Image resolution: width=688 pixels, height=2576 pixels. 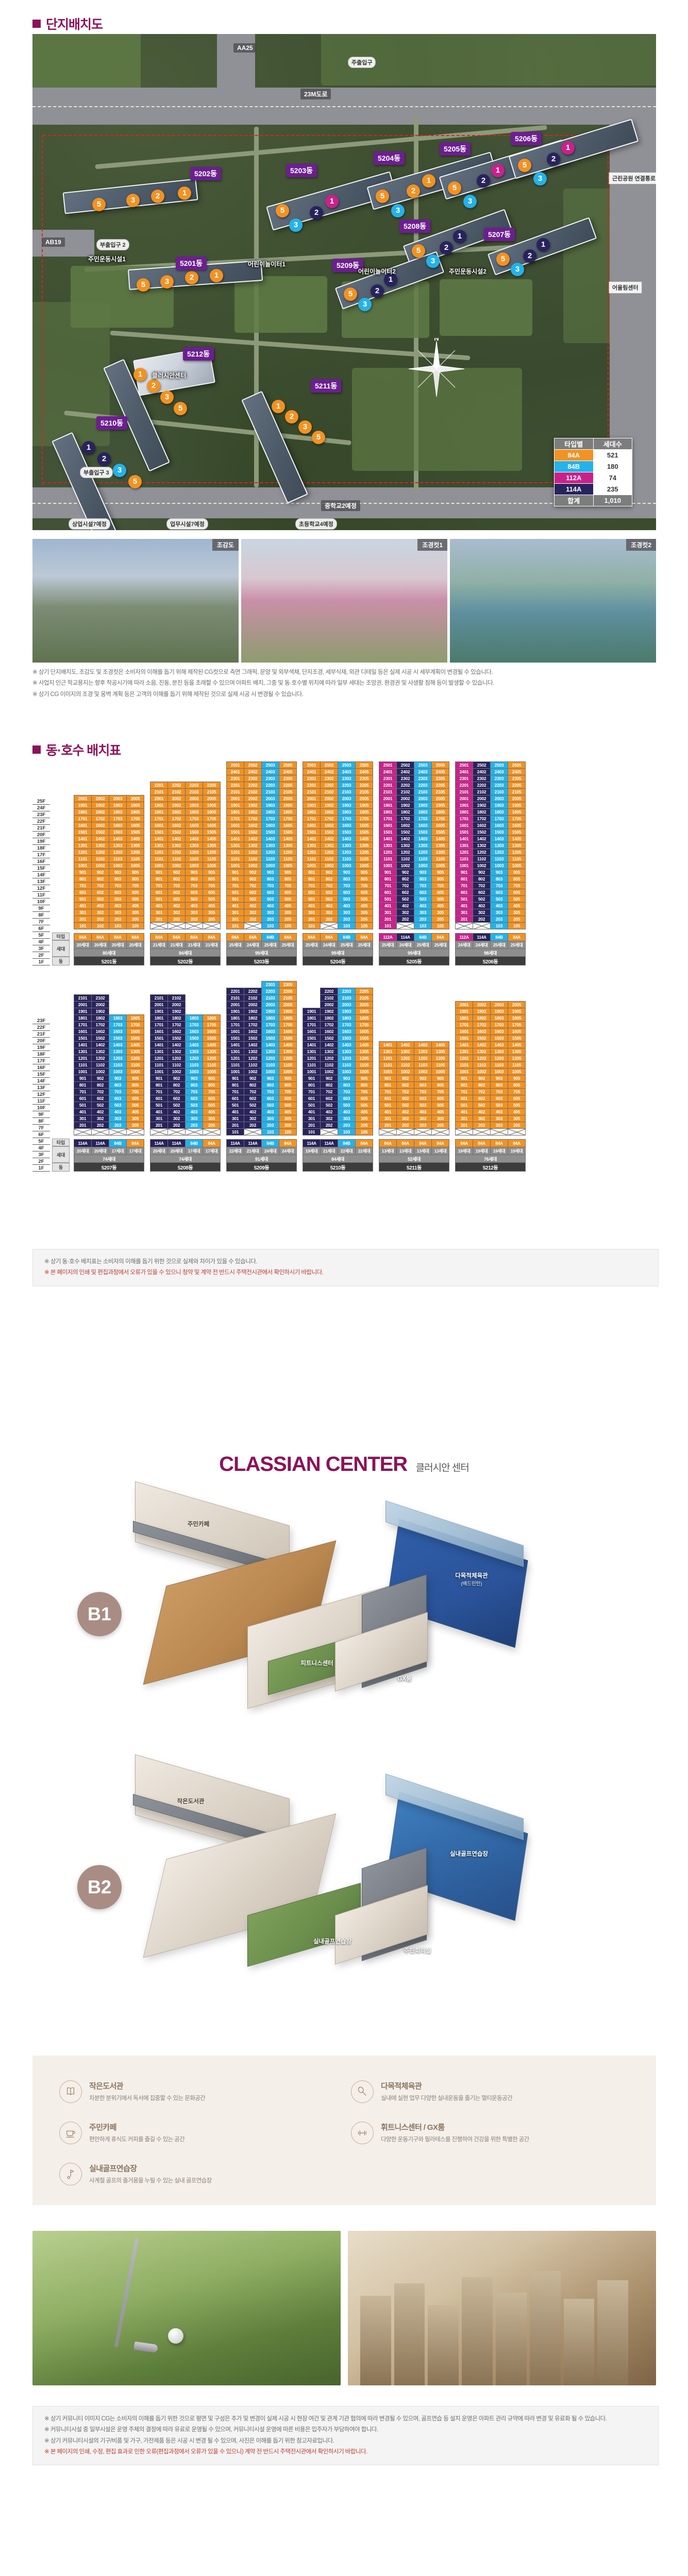 I want to click on unit-cell: 1301, so click(x=464, y=845).